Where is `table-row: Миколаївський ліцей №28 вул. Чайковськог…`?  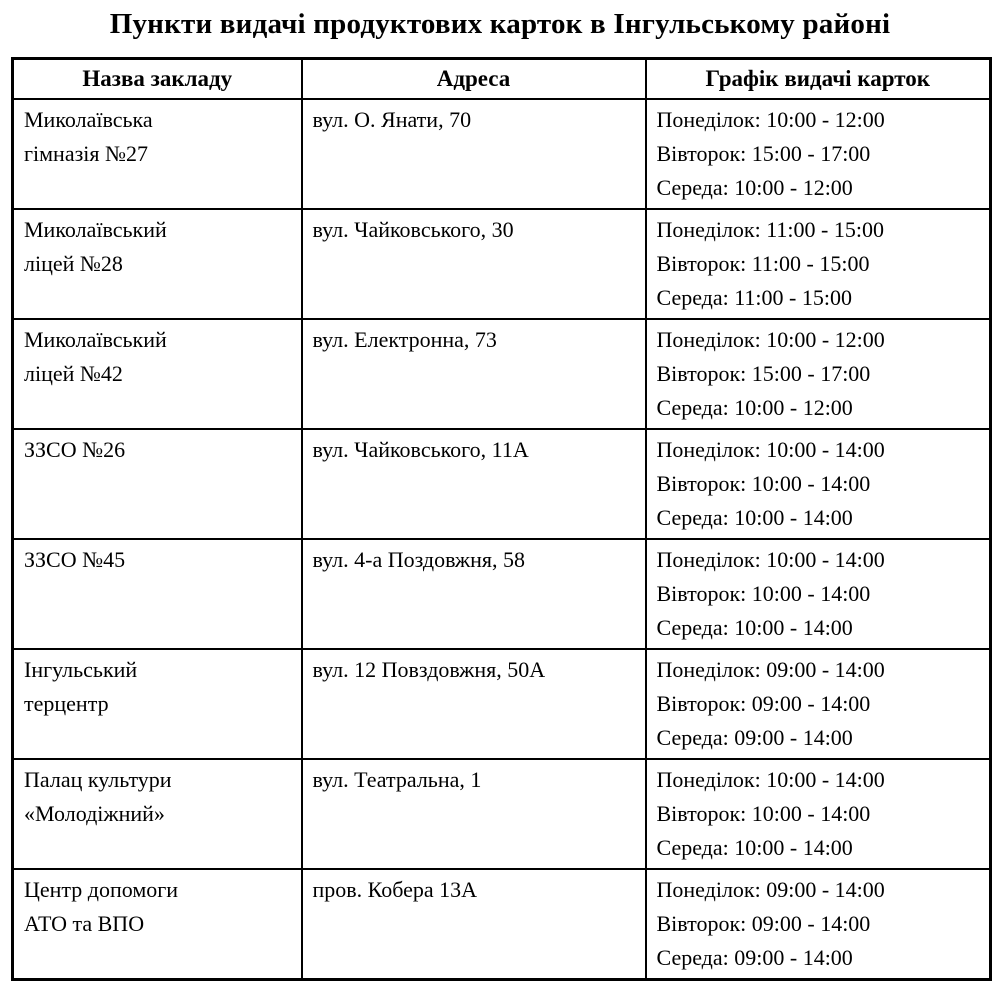 table-row: Миколаївський ліцей №28 вул. Чайковськог… is located at coordinates (501, 264).